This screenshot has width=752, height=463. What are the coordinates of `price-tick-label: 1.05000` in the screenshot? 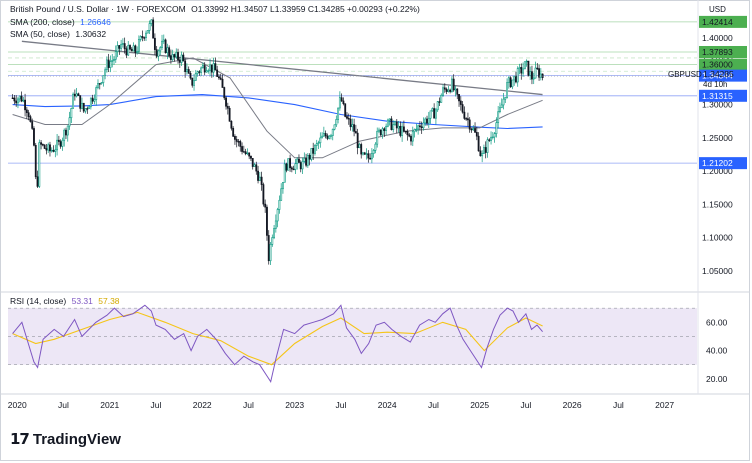 It's located at (717, 271).